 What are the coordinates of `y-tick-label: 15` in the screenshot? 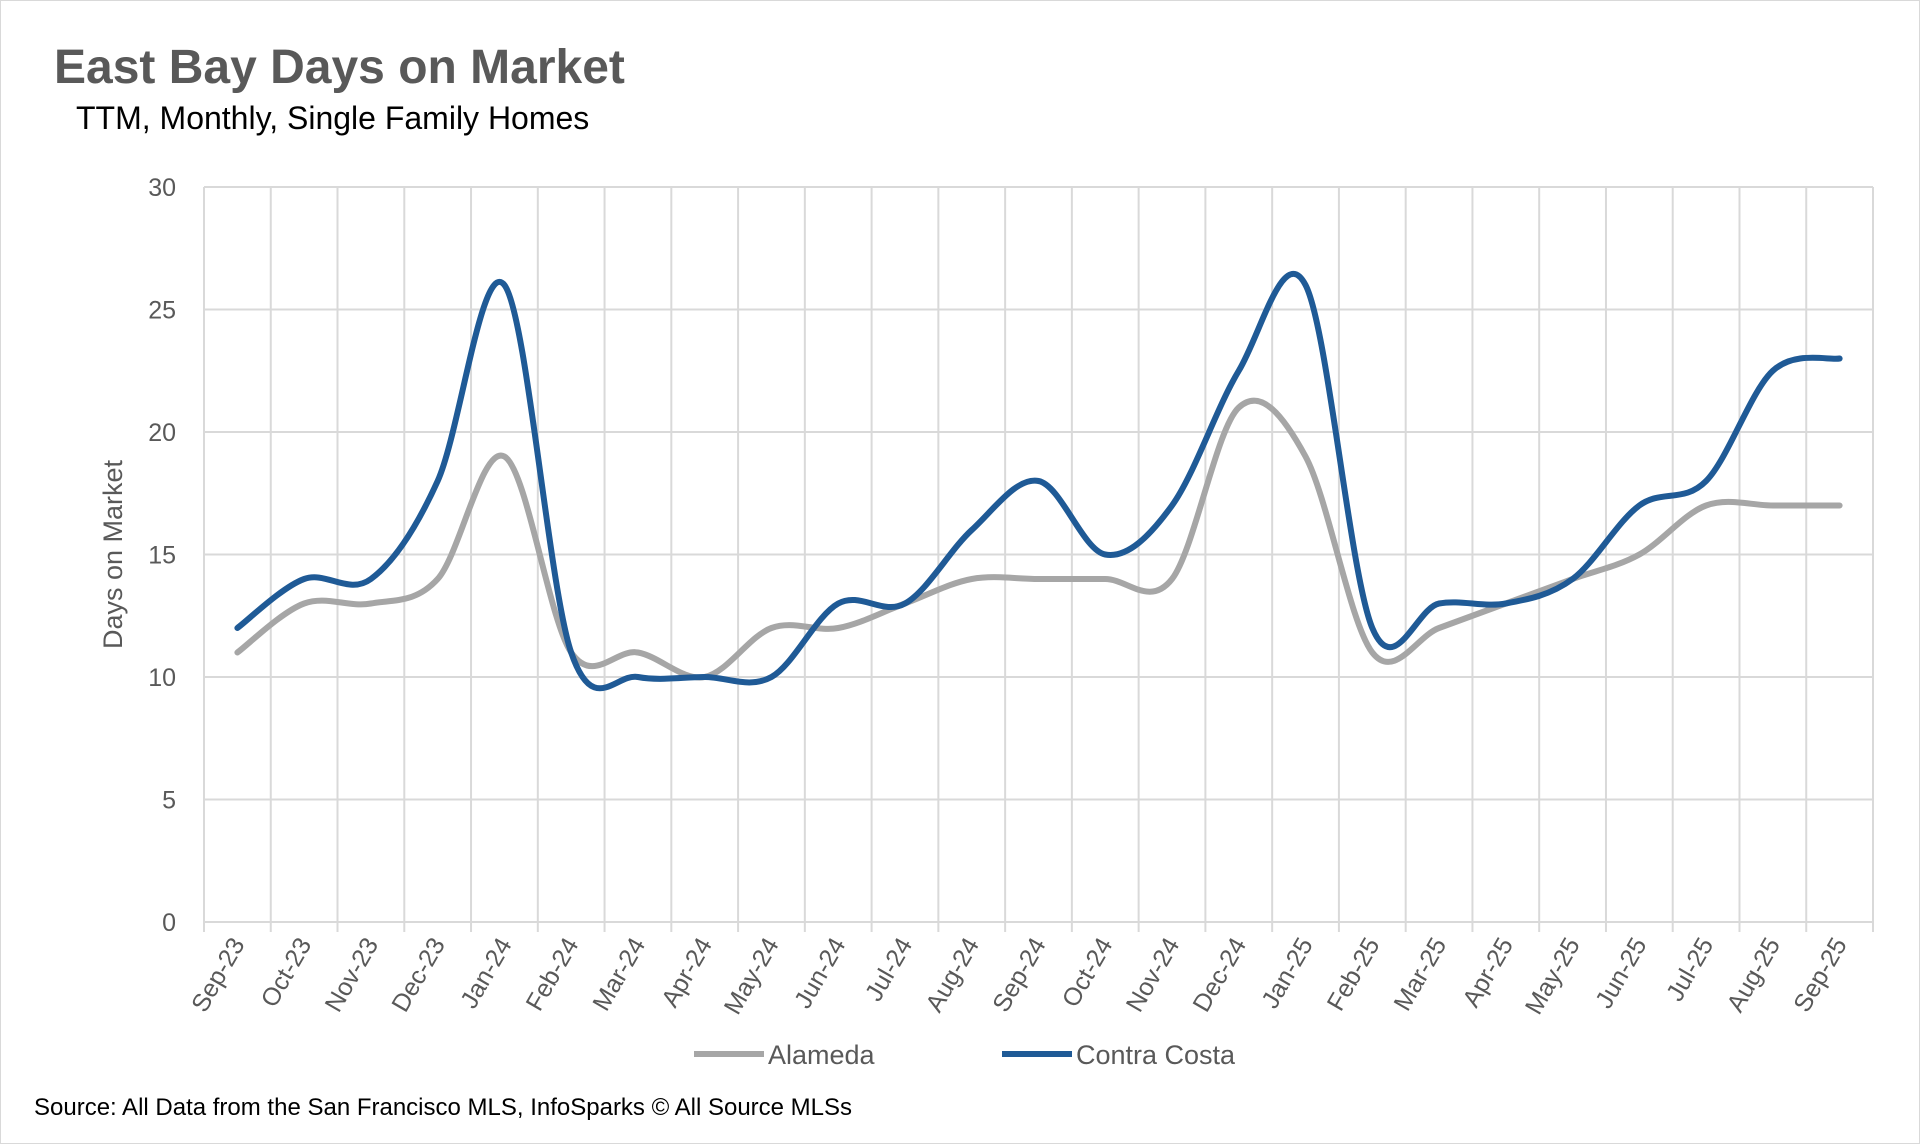 It's located at (162, 556).